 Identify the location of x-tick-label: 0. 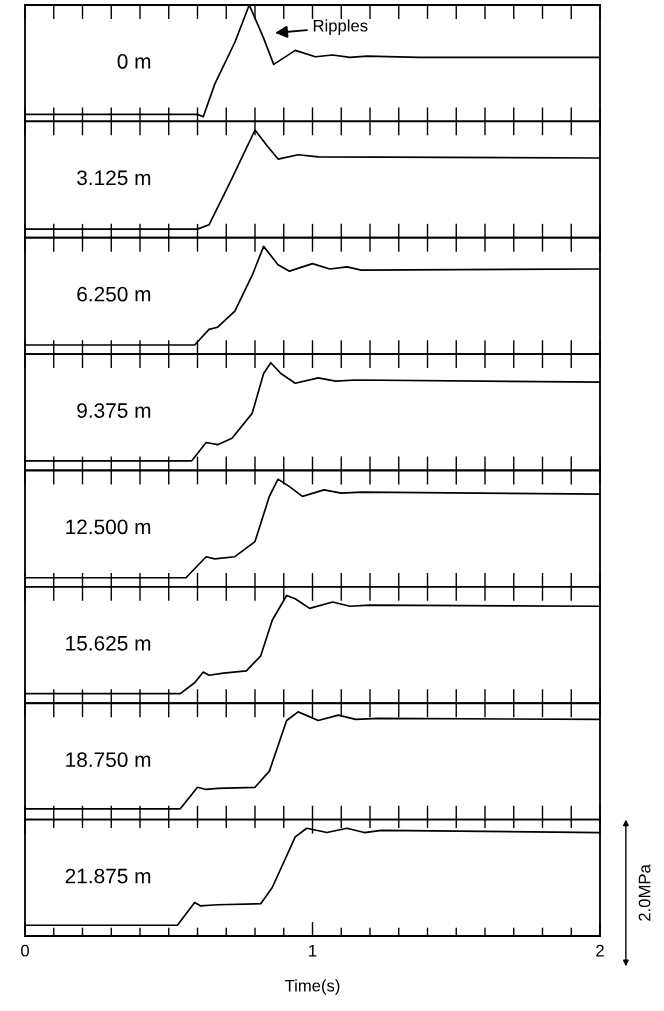
(25, 950).